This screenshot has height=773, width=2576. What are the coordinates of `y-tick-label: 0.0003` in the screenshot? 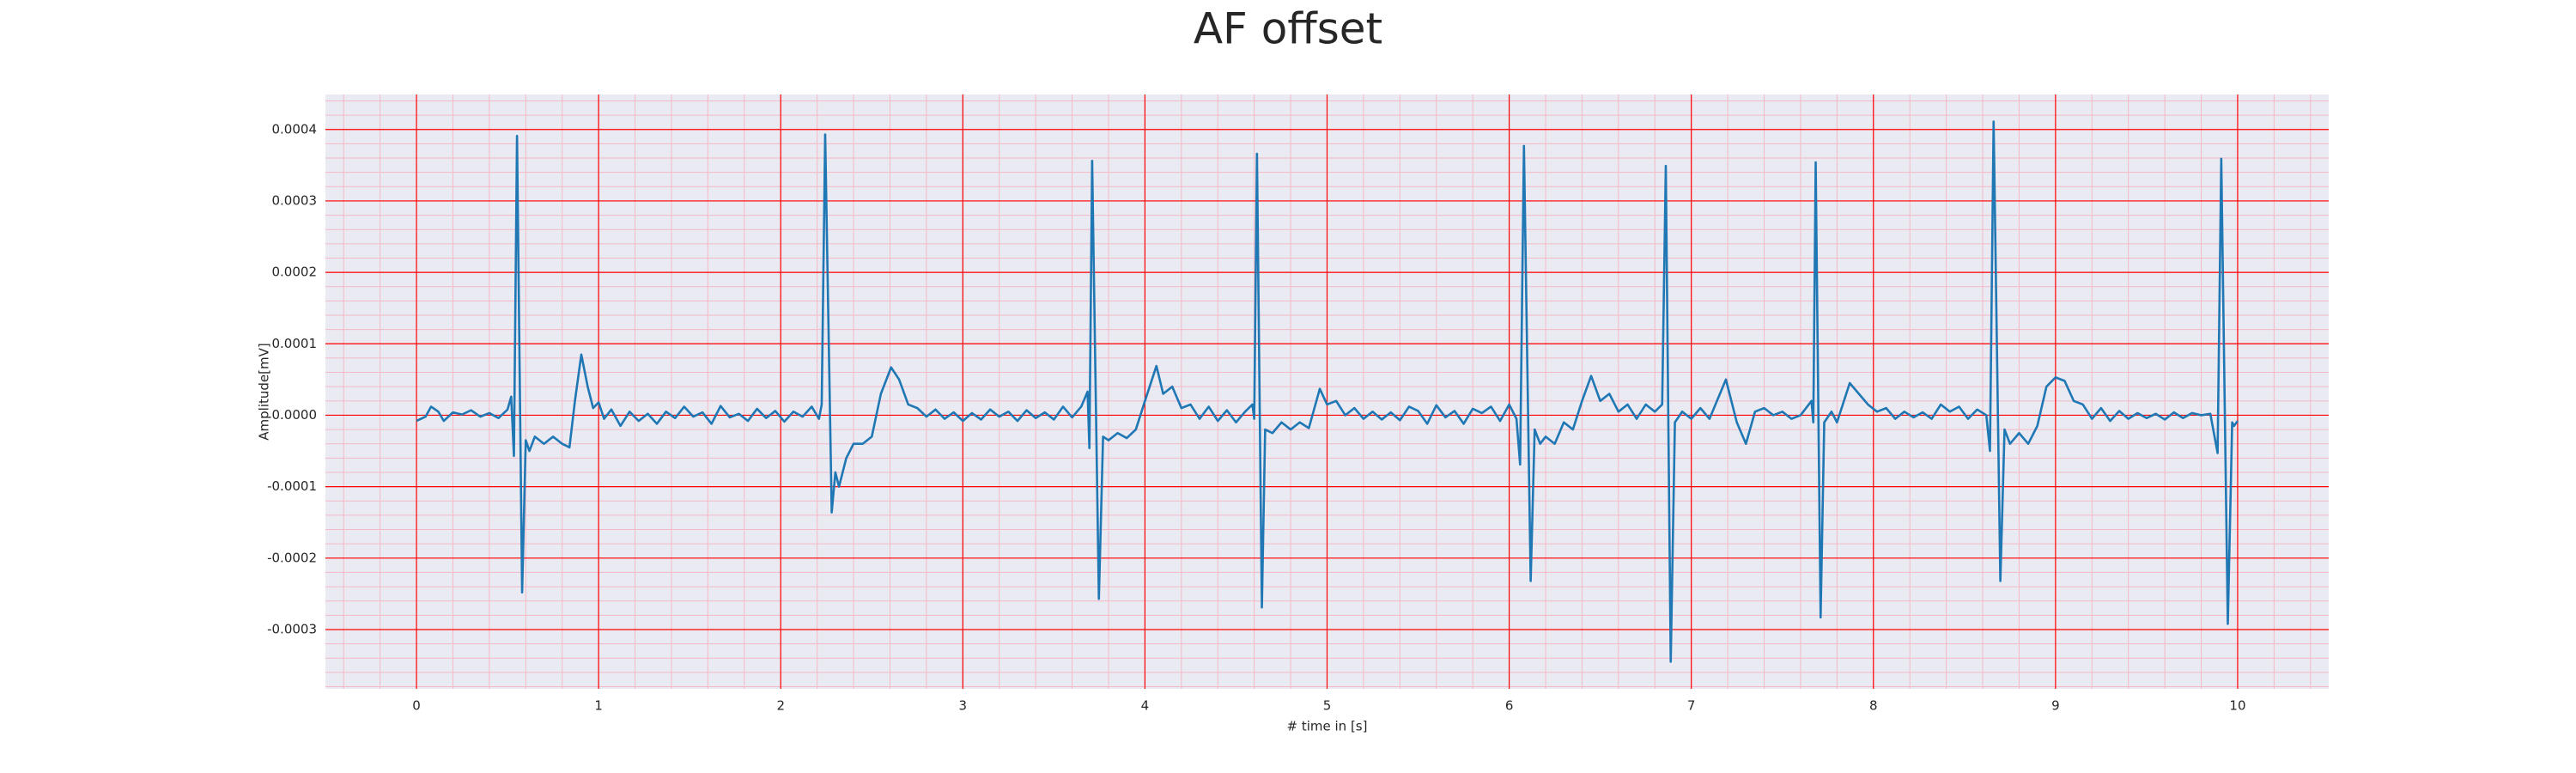 It's located at (295, 200).